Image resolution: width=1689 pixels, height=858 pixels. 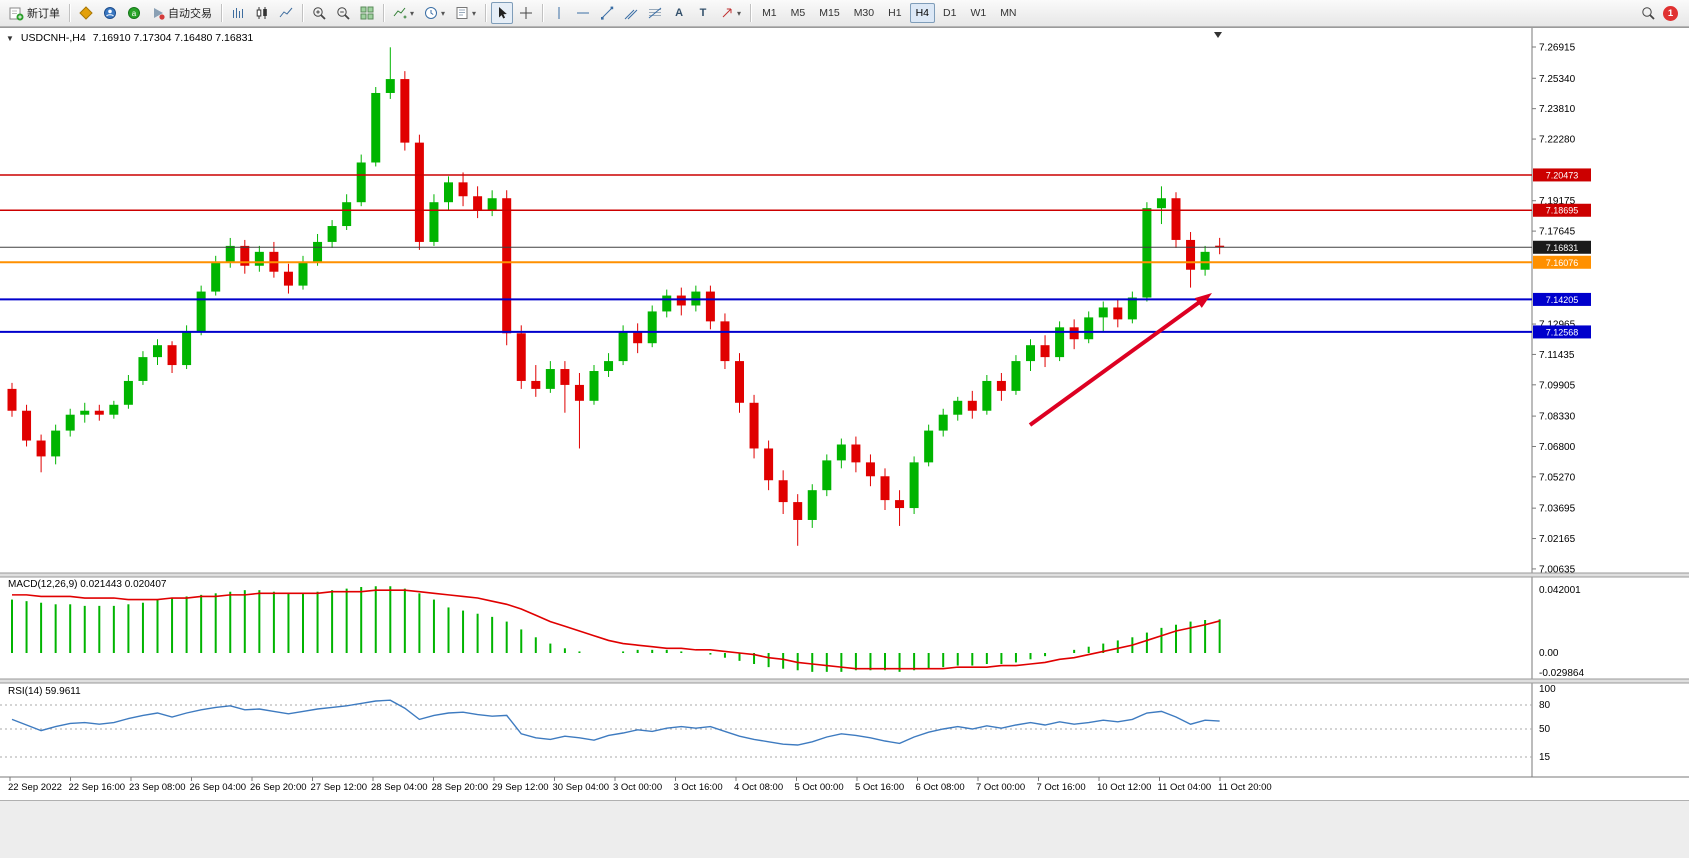 What do you see at coordinates (1562, 175) in the screenshot?
I see `price-tag-label: 7.20473` at bounding box center [1562, 175].